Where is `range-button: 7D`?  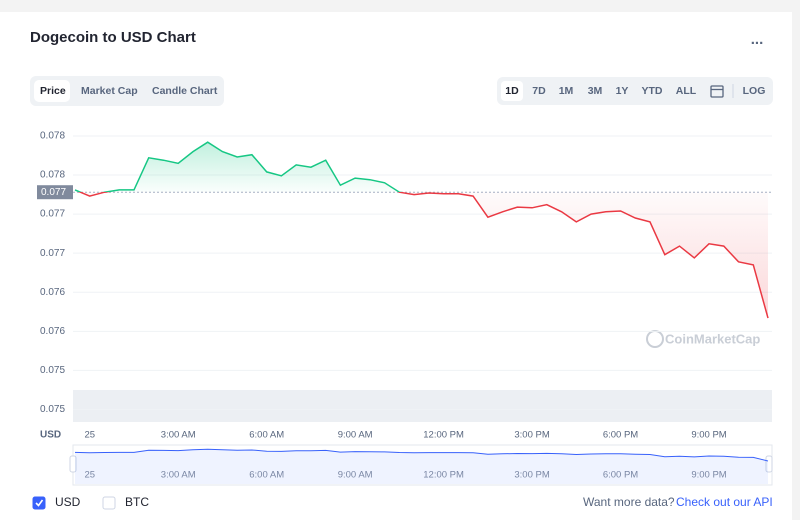
range-button: 7D is located at coordinates (539, 91).